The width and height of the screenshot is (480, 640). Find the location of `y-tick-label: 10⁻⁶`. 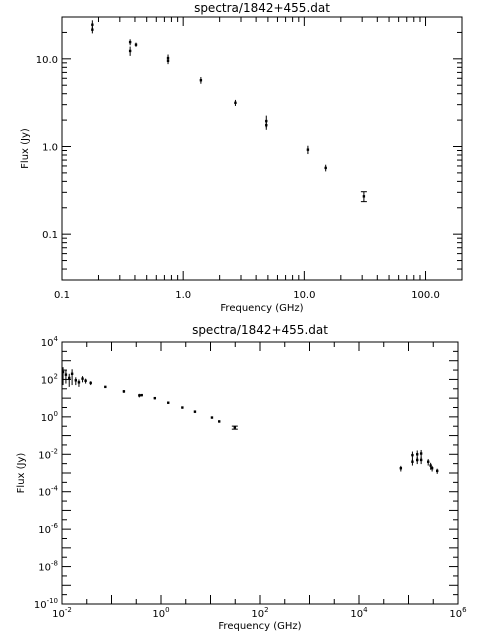

y-tick-label: 10⁻⁶ is located at coordinates (48, 529).